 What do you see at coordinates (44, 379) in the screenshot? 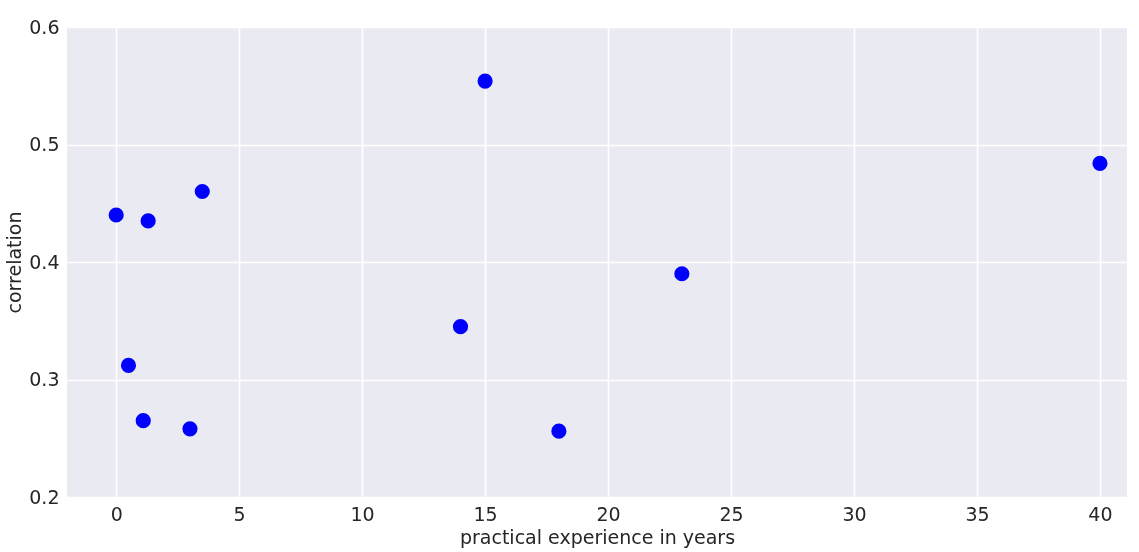
I see `y-tick-label: 0.3` at bounding box center [44, 379].